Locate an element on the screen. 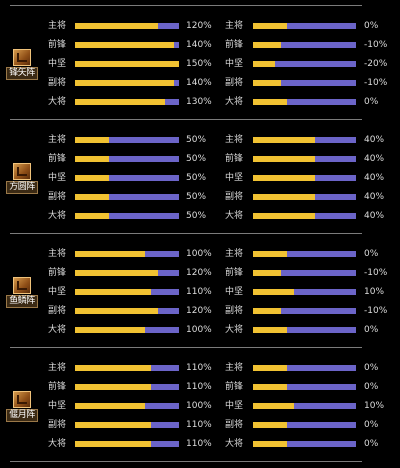 The height and width of the screenshot is (468, 400). stat-row: 前锋 120% 前锋 -10% is located at coordinates (200, 273).